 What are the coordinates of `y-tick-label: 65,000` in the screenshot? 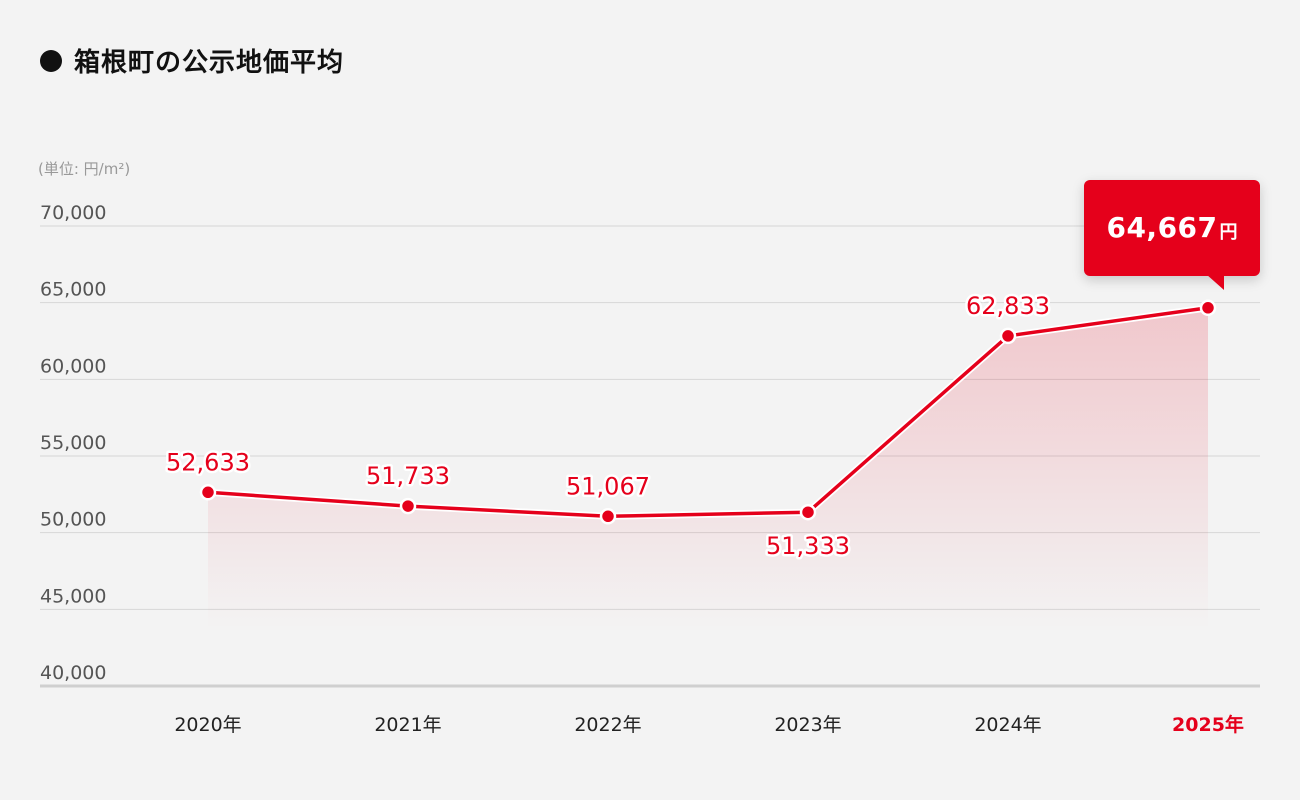 It's located at (73, 290).